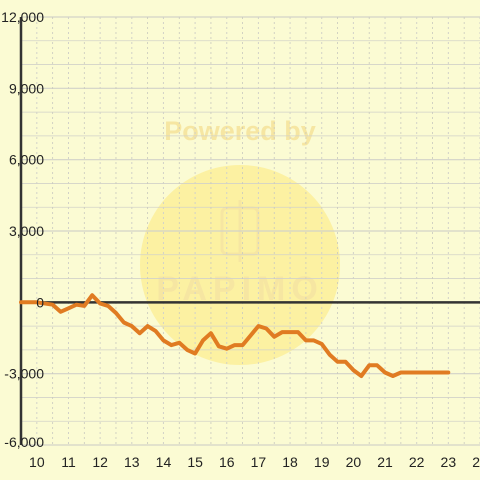 The image size is (480, 480). What do you see at coordinates (40, 302) in the screenshot?
I see `y-tick-label: 0` at bounding box center [40, 302].